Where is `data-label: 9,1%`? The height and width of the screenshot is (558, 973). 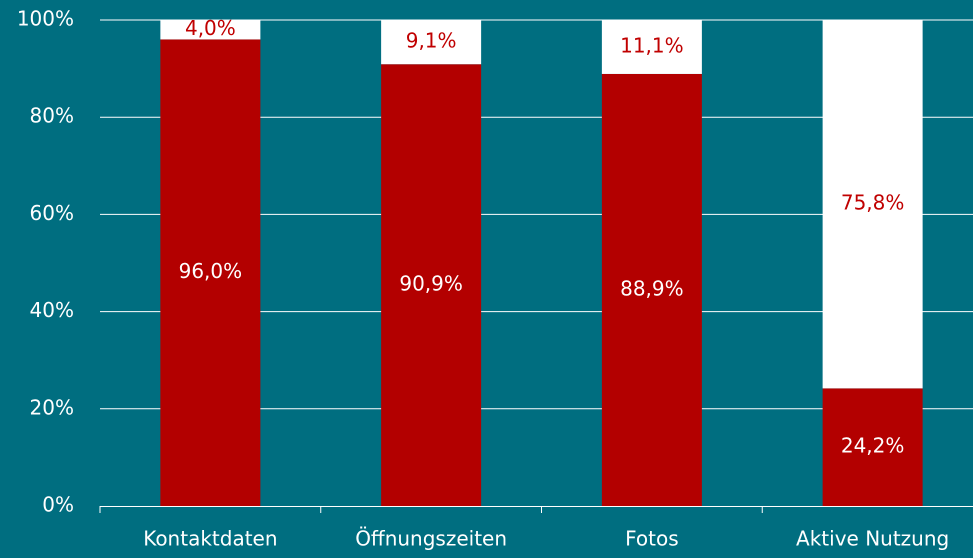 data-label: 9,1% is located at coordinates (431, 41).